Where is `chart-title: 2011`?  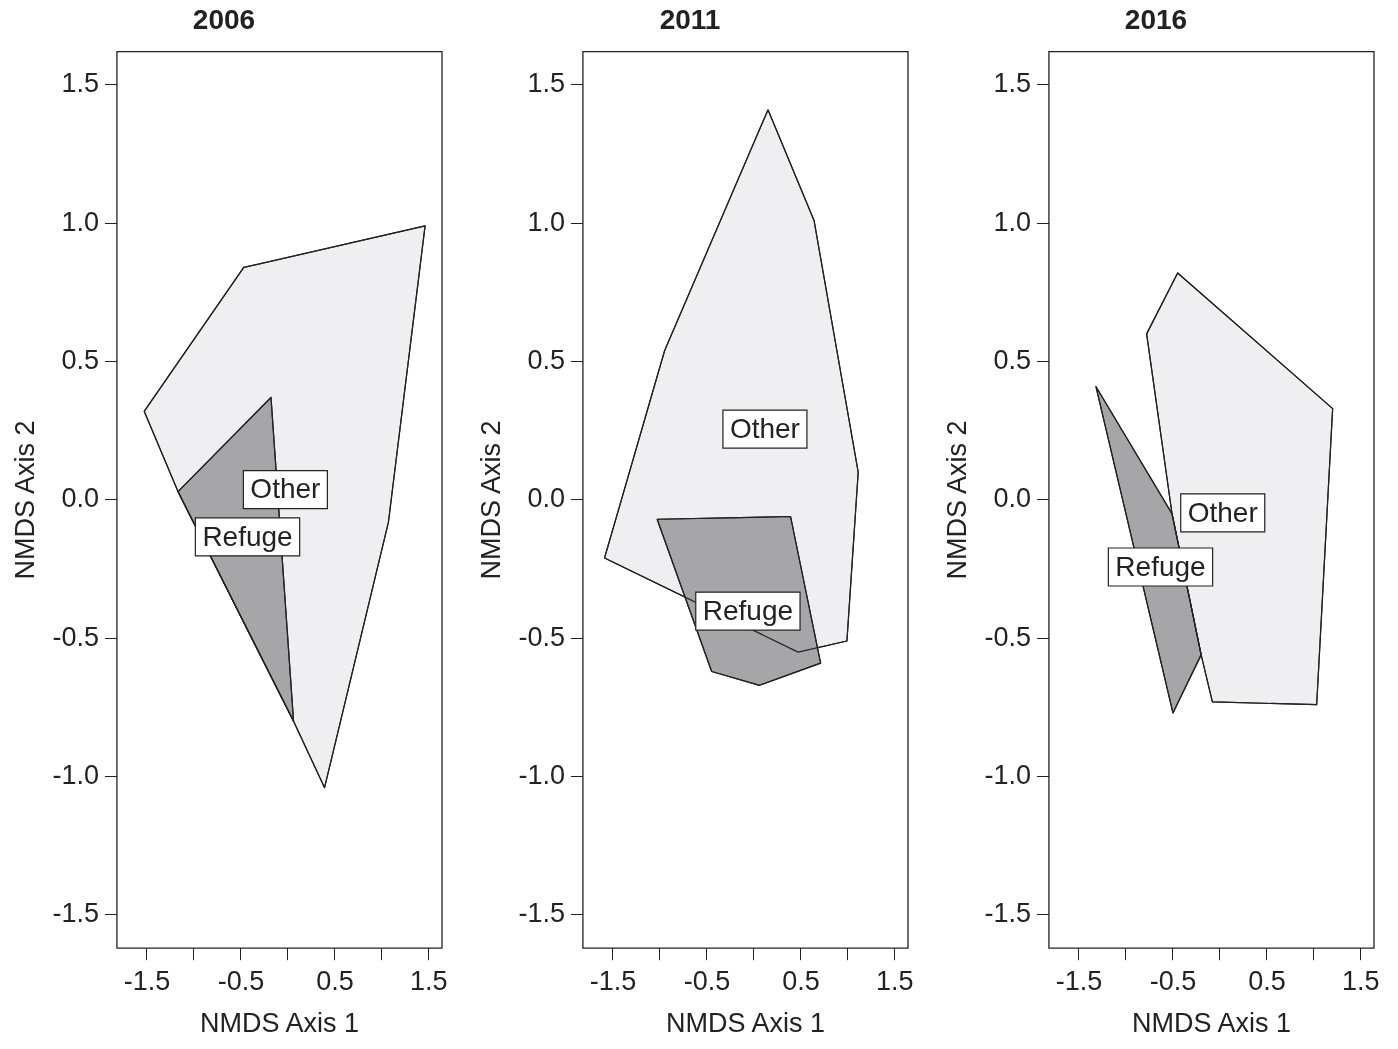
chart-title: 2011 is located at coordinates (690, 19).